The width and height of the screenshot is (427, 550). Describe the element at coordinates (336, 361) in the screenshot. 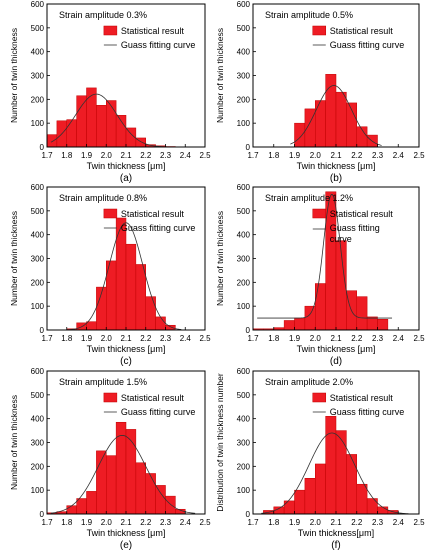

I see `panel-label: (d)` at that location.